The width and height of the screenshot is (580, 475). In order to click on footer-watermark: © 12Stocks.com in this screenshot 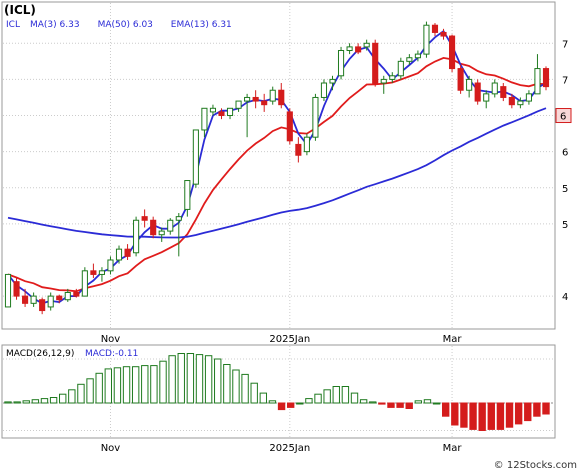, I will do `click(535, 465)`.